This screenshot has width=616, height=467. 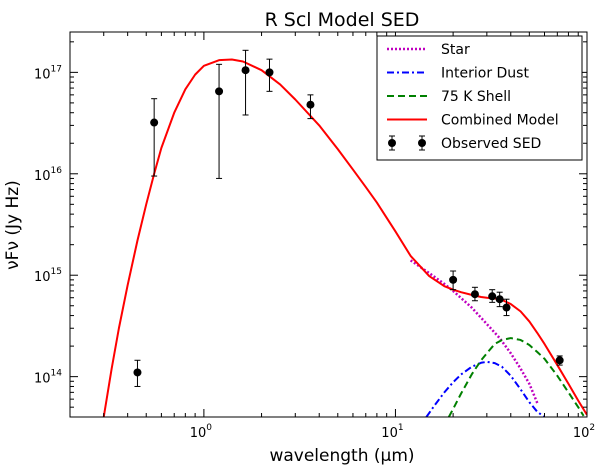 I want to click on x-tick-label: 10⁰, so click(x=201, y=432).